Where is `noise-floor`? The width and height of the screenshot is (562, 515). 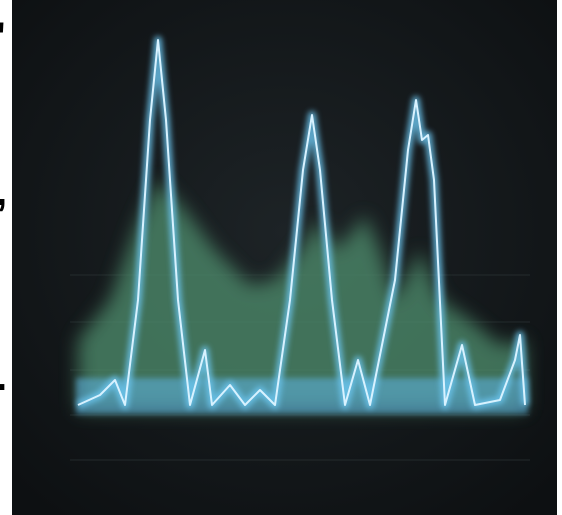 noise-floor is located at coordinates (302, 396).